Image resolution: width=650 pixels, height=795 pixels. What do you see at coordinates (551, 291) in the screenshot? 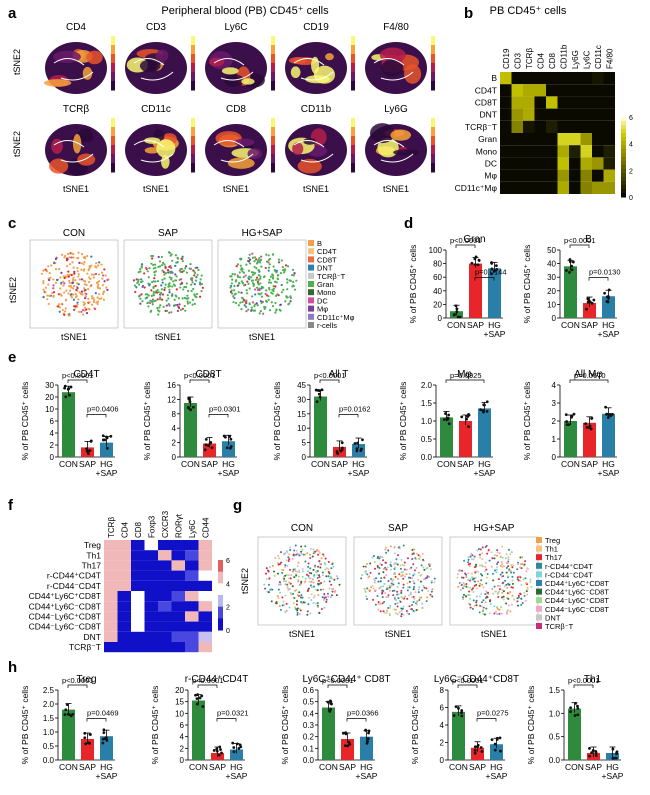
I see `y-tick-label: 20` at bounding box center [551, 291].